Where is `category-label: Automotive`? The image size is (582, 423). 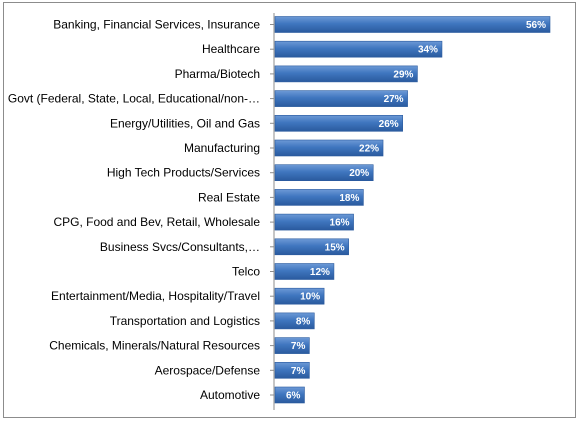 category-label: Automotive is located at coordinates (230, 395).